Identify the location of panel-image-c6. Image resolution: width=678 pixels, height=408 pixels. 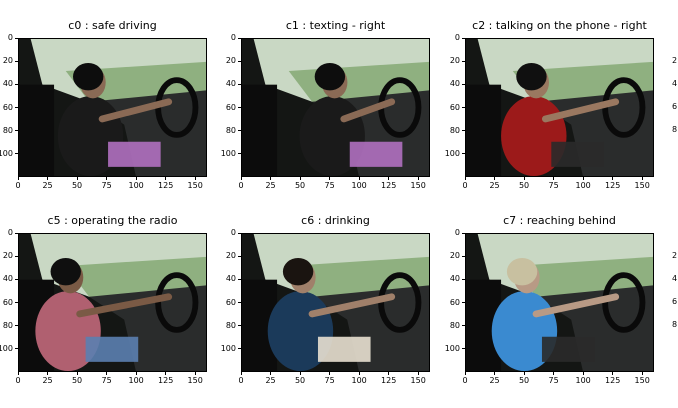
(335, 302).